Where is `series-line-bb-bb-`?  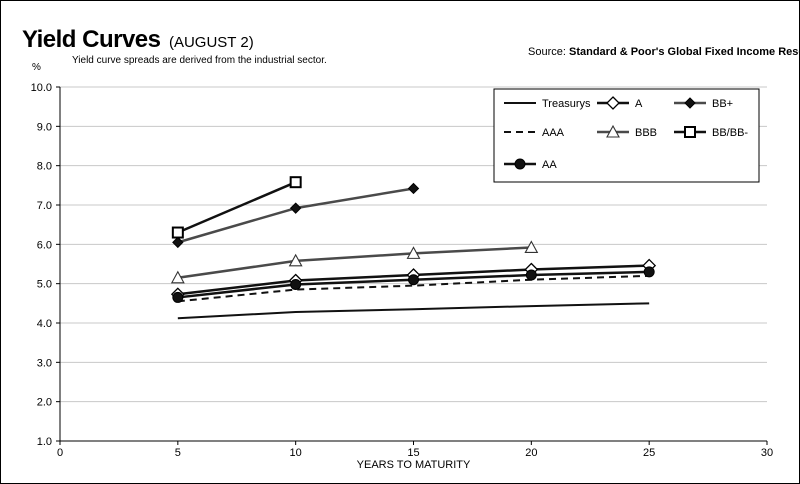 series-line-bb-bb- is located at coordinates (237, 207).